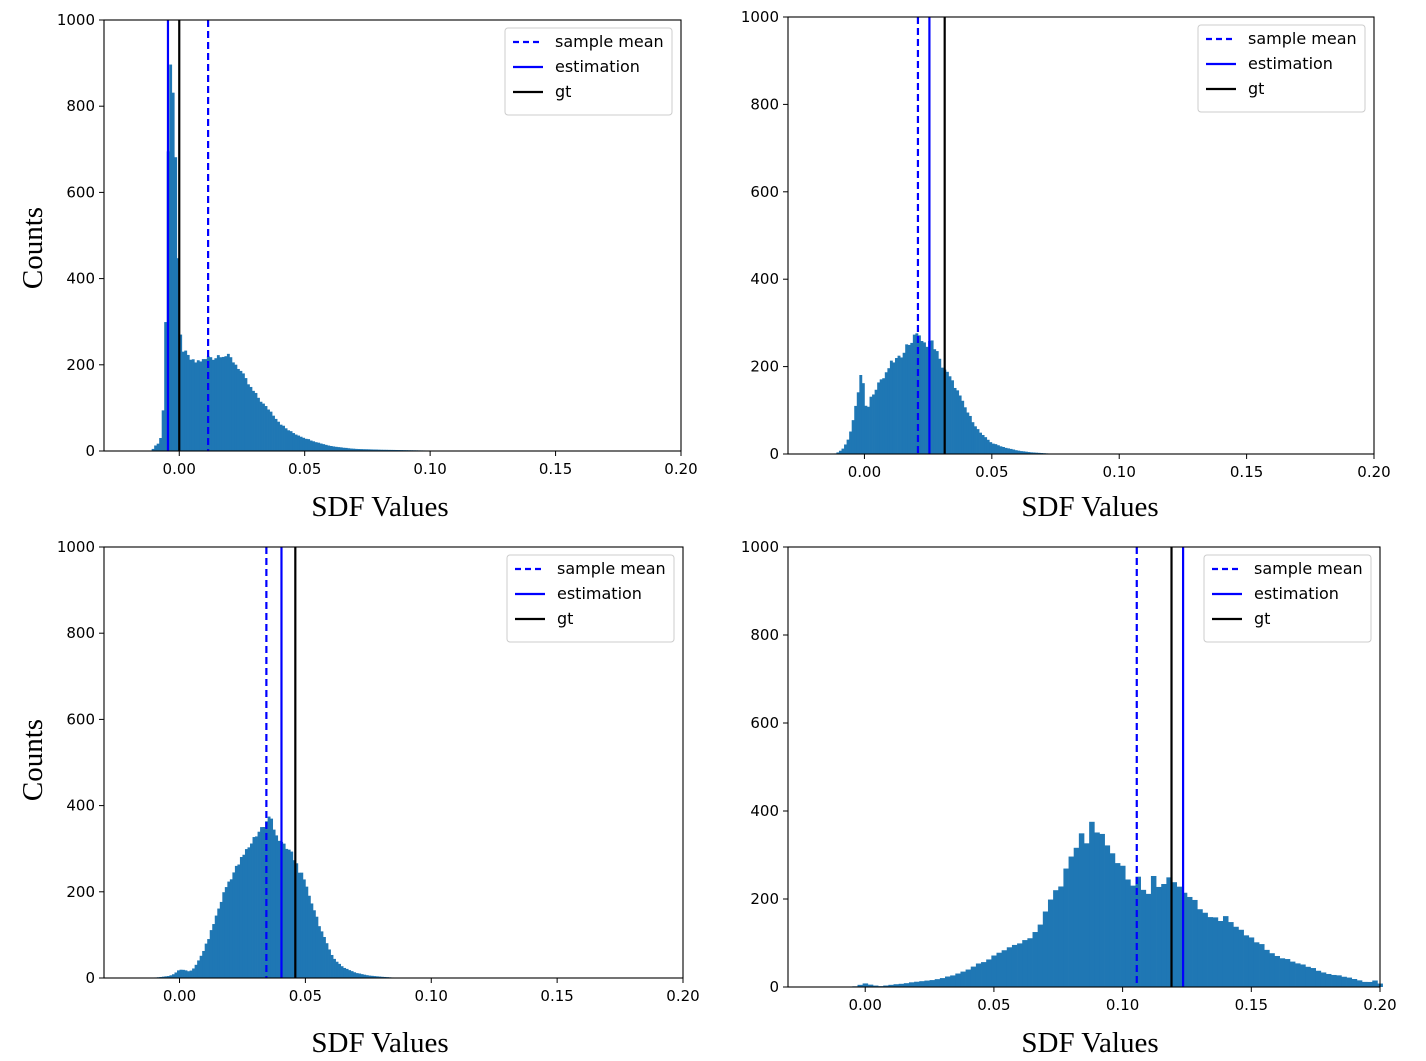 The height and width of the screenshot is (1061, 1426). What do you see at coordinates (556, 996) in the screenshot?
I see `x-tick-label: 0.15` at bounding box center [556, 996].